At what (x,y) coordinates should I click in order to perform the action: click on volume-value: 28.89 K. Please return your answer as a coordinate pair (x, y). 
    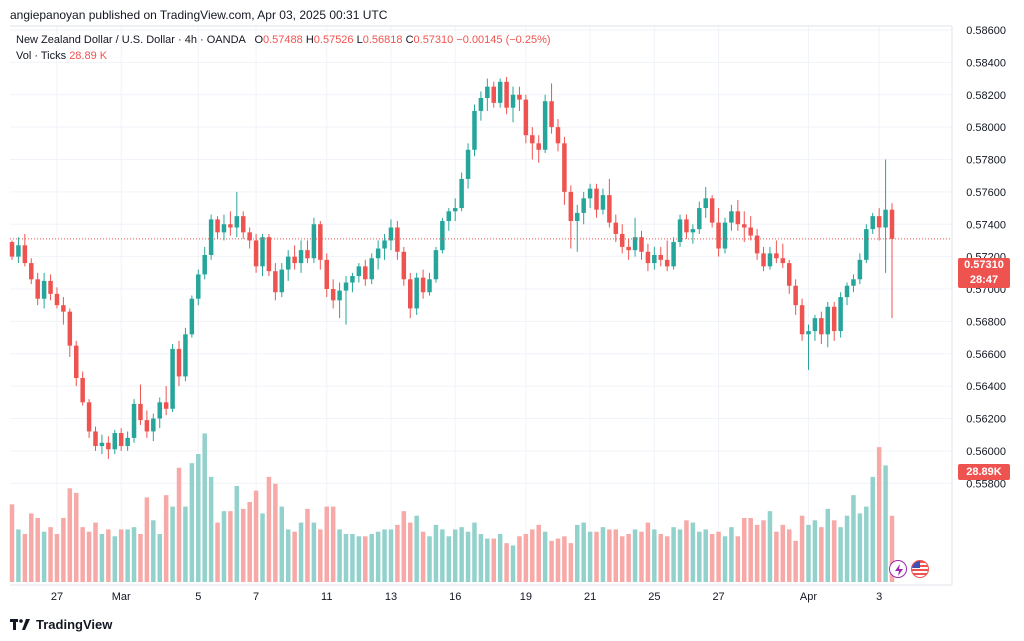
    Looking at the image, I should click on (88, 56).